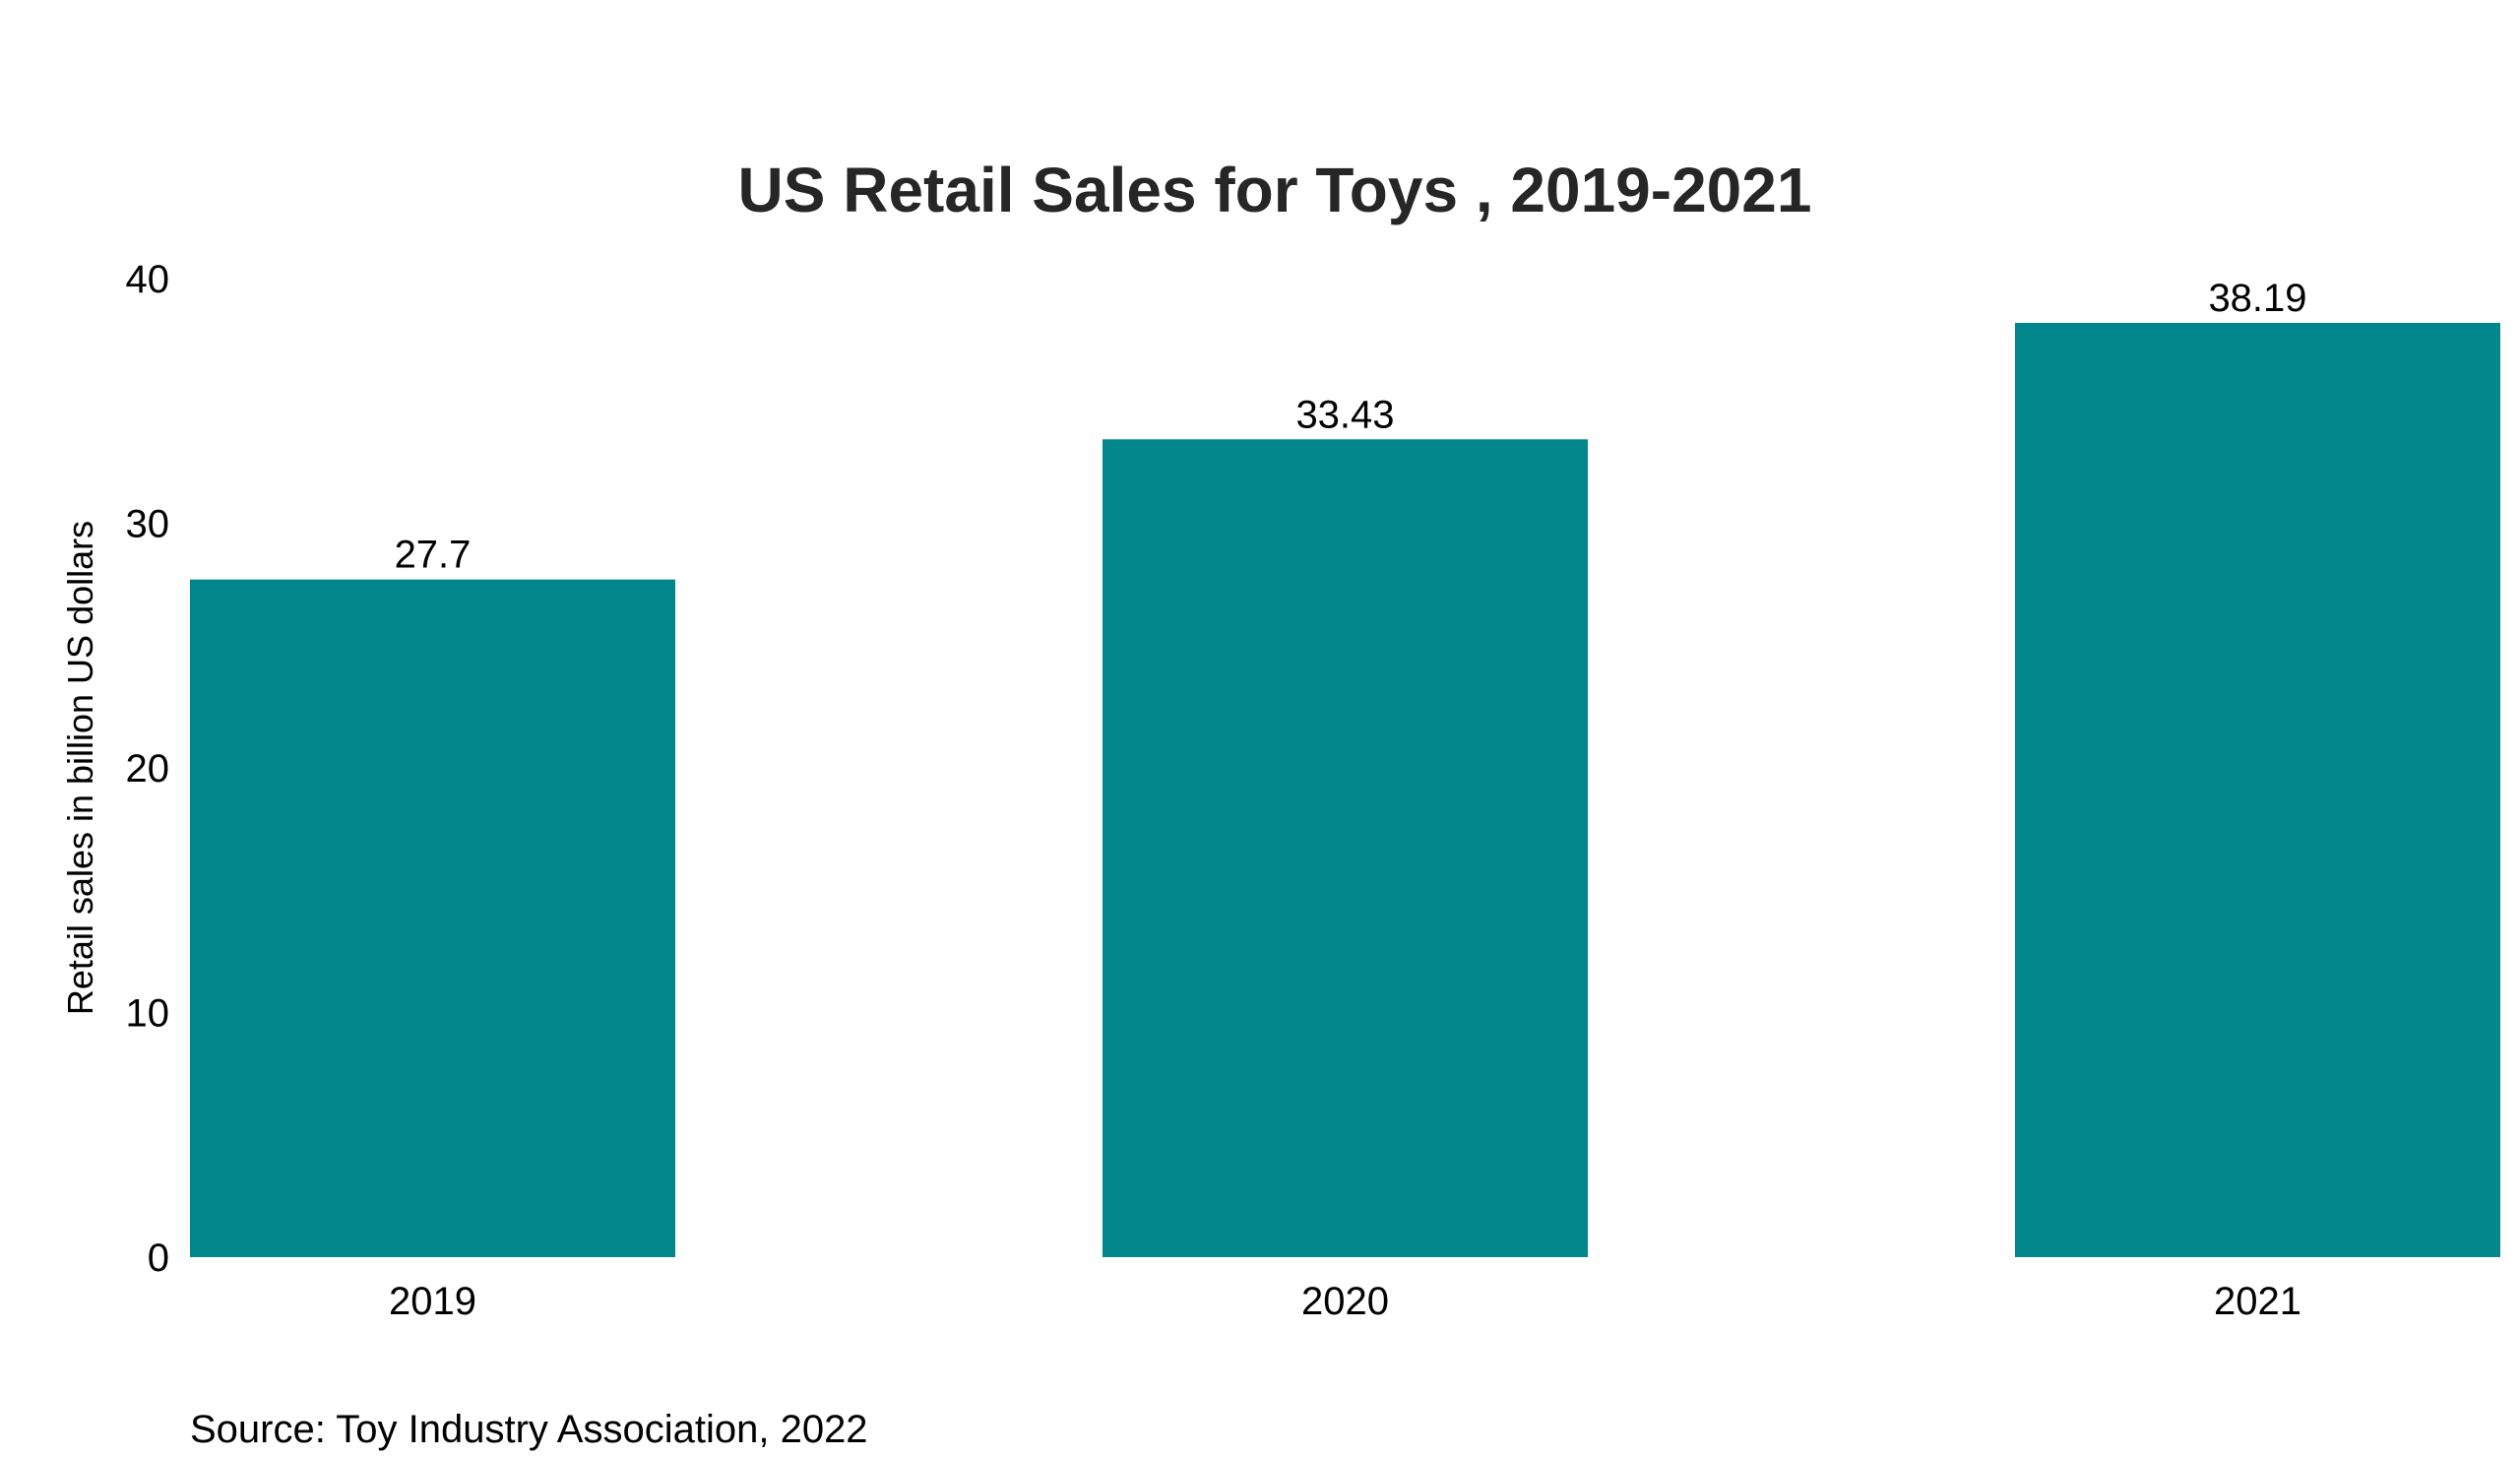  What do you see at coordinates (148, 1014) in the screenshot?
I see `y-tick-label: 10` at bounding box center [148, 1014].